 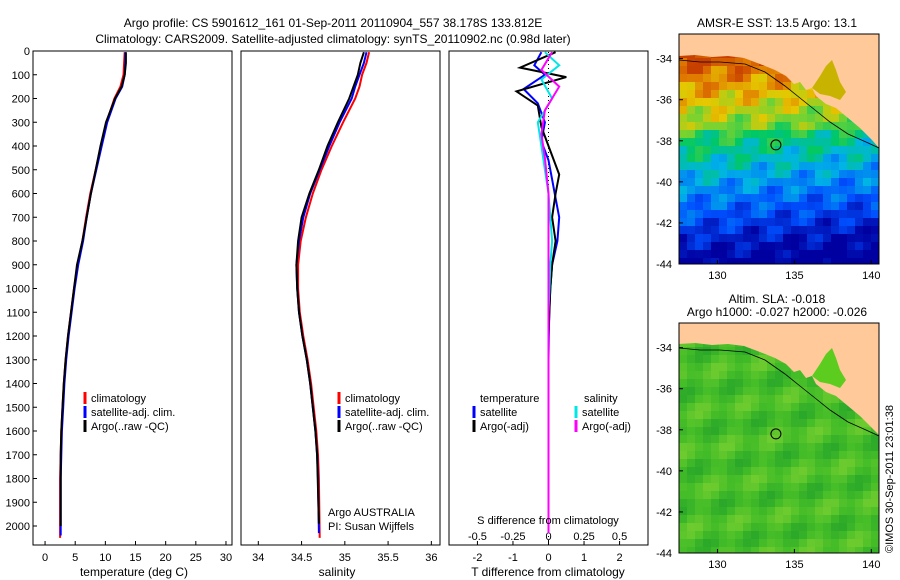 I want to click on sla-map-contour, so click(x=779, y=392).